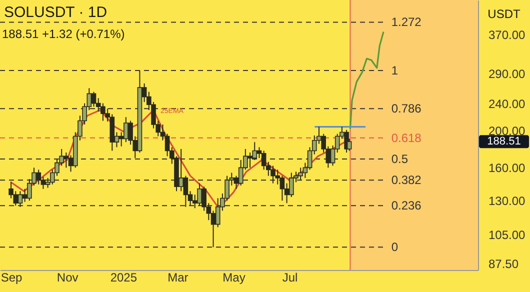  Describe the element at coordinates (394, 71) in the screenshot. I see `annotation: 1` at that location.